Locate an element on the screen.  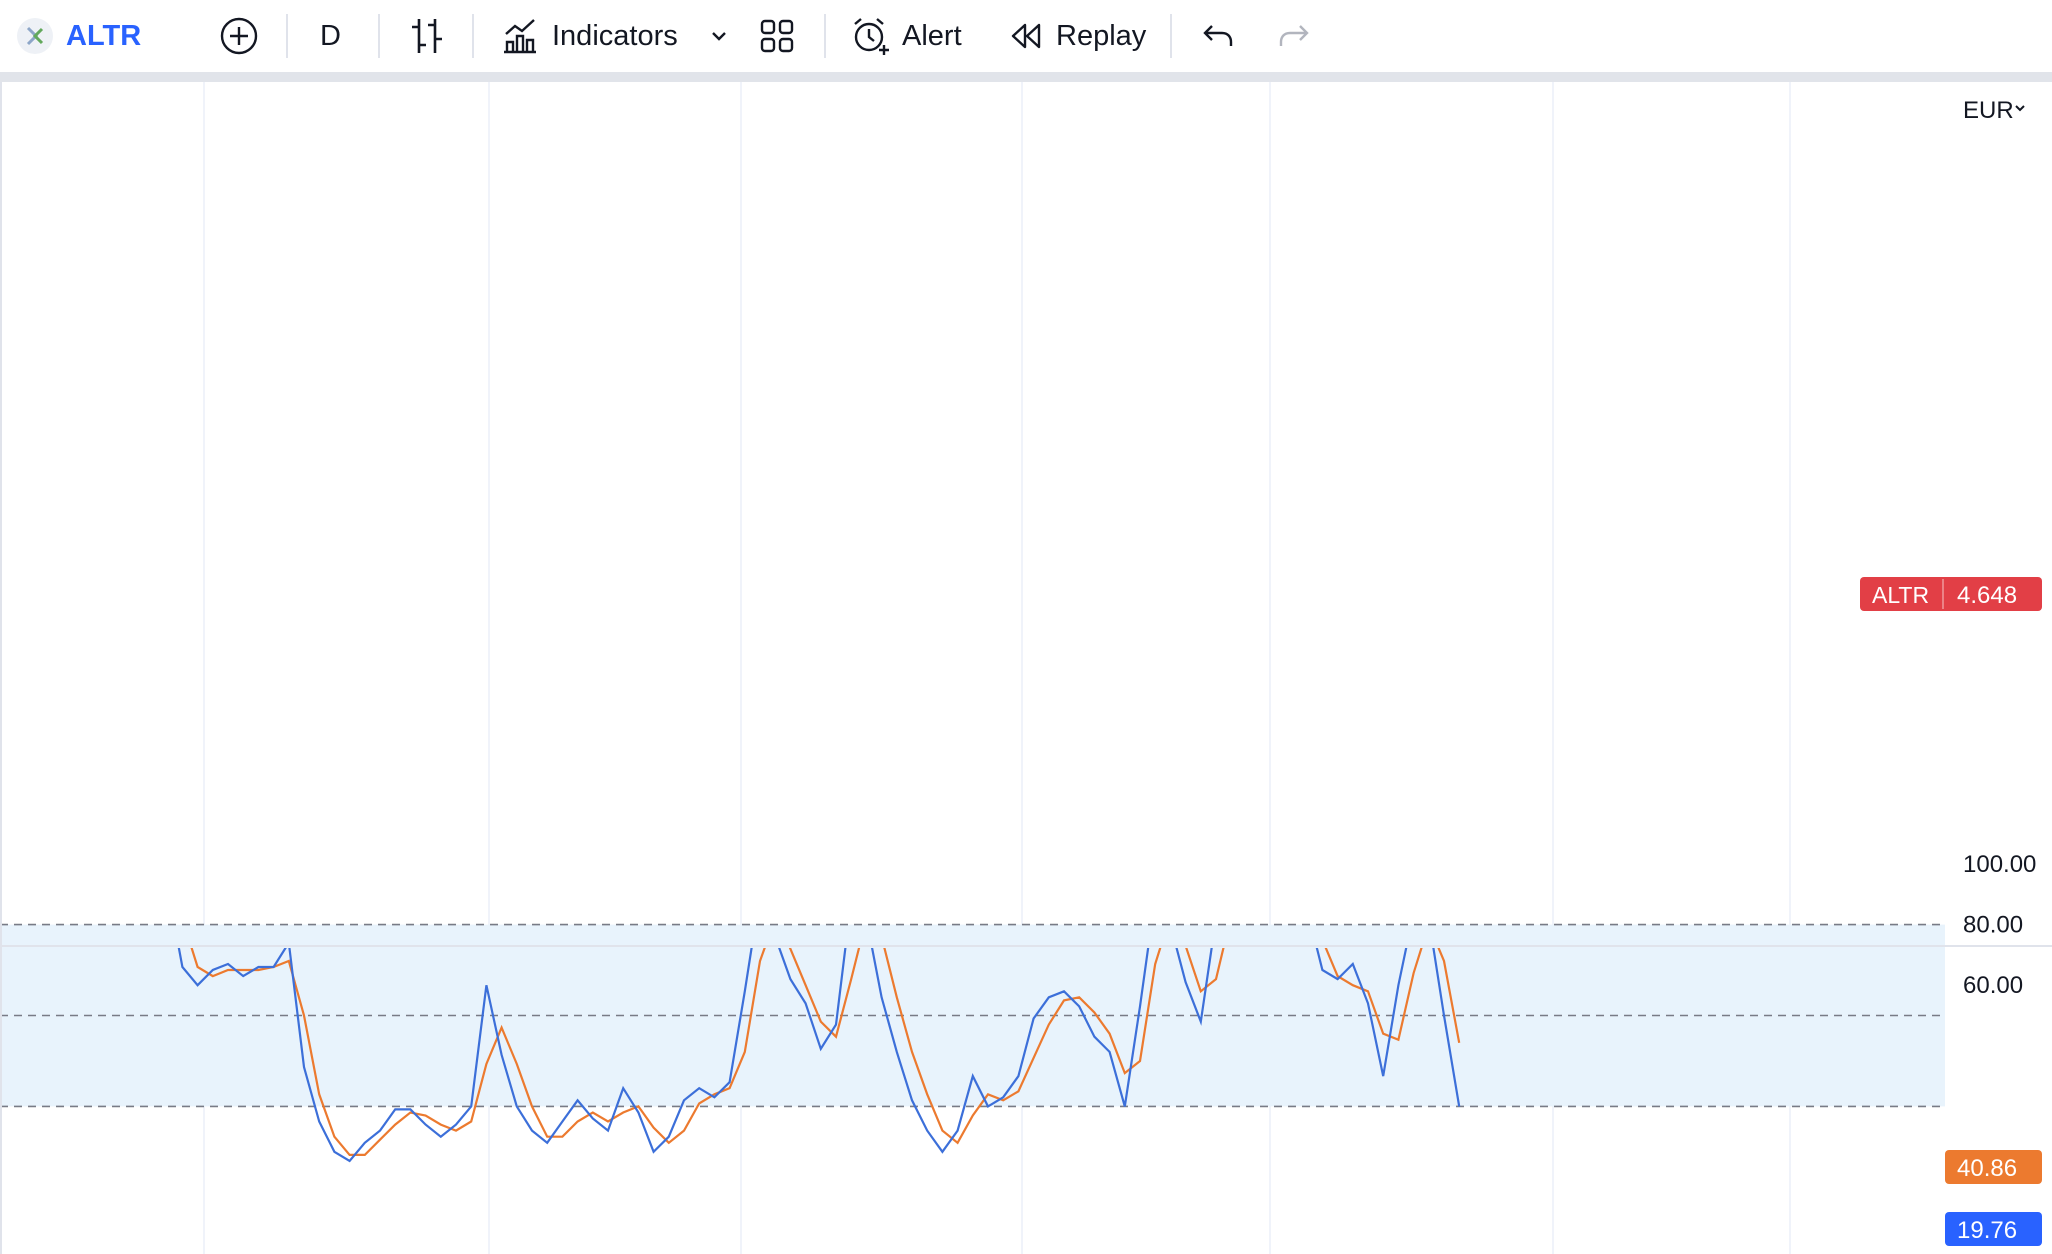
top-toolbar: ALTR D Indicators Alert is located at coordinates (1026, 36).